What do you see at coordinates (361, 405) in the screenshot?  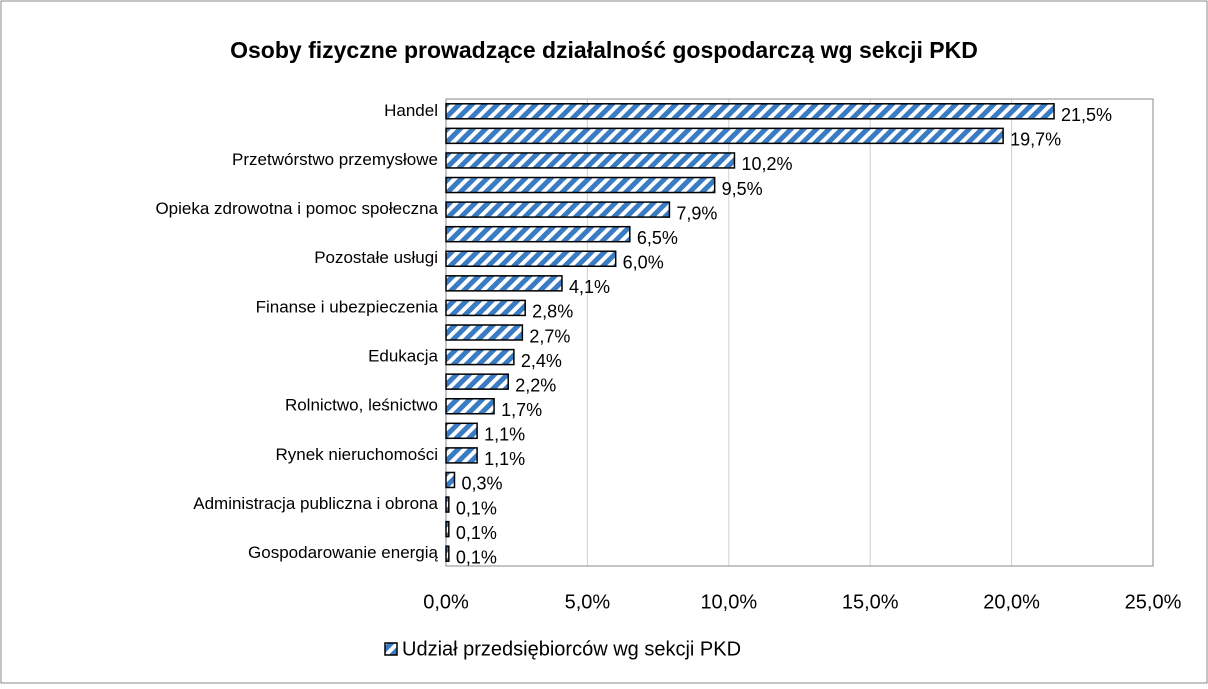 I see `y-tick-label: Rolnictwo, leśnictwo` at bounding box center [361, 405].